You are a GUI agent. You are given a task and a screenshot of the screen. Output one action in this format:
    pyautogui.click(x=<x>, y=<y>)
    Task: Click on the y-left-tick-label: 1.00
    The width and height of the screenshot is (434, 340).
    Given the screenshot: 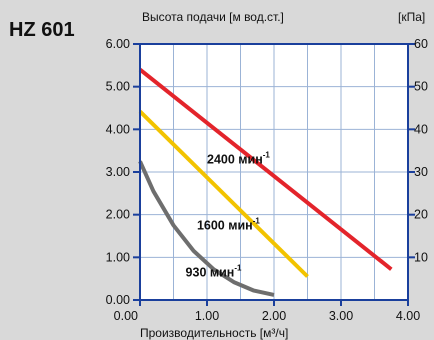 What is the action you would take?
    pyautogui.click(x=118, y=257)
    